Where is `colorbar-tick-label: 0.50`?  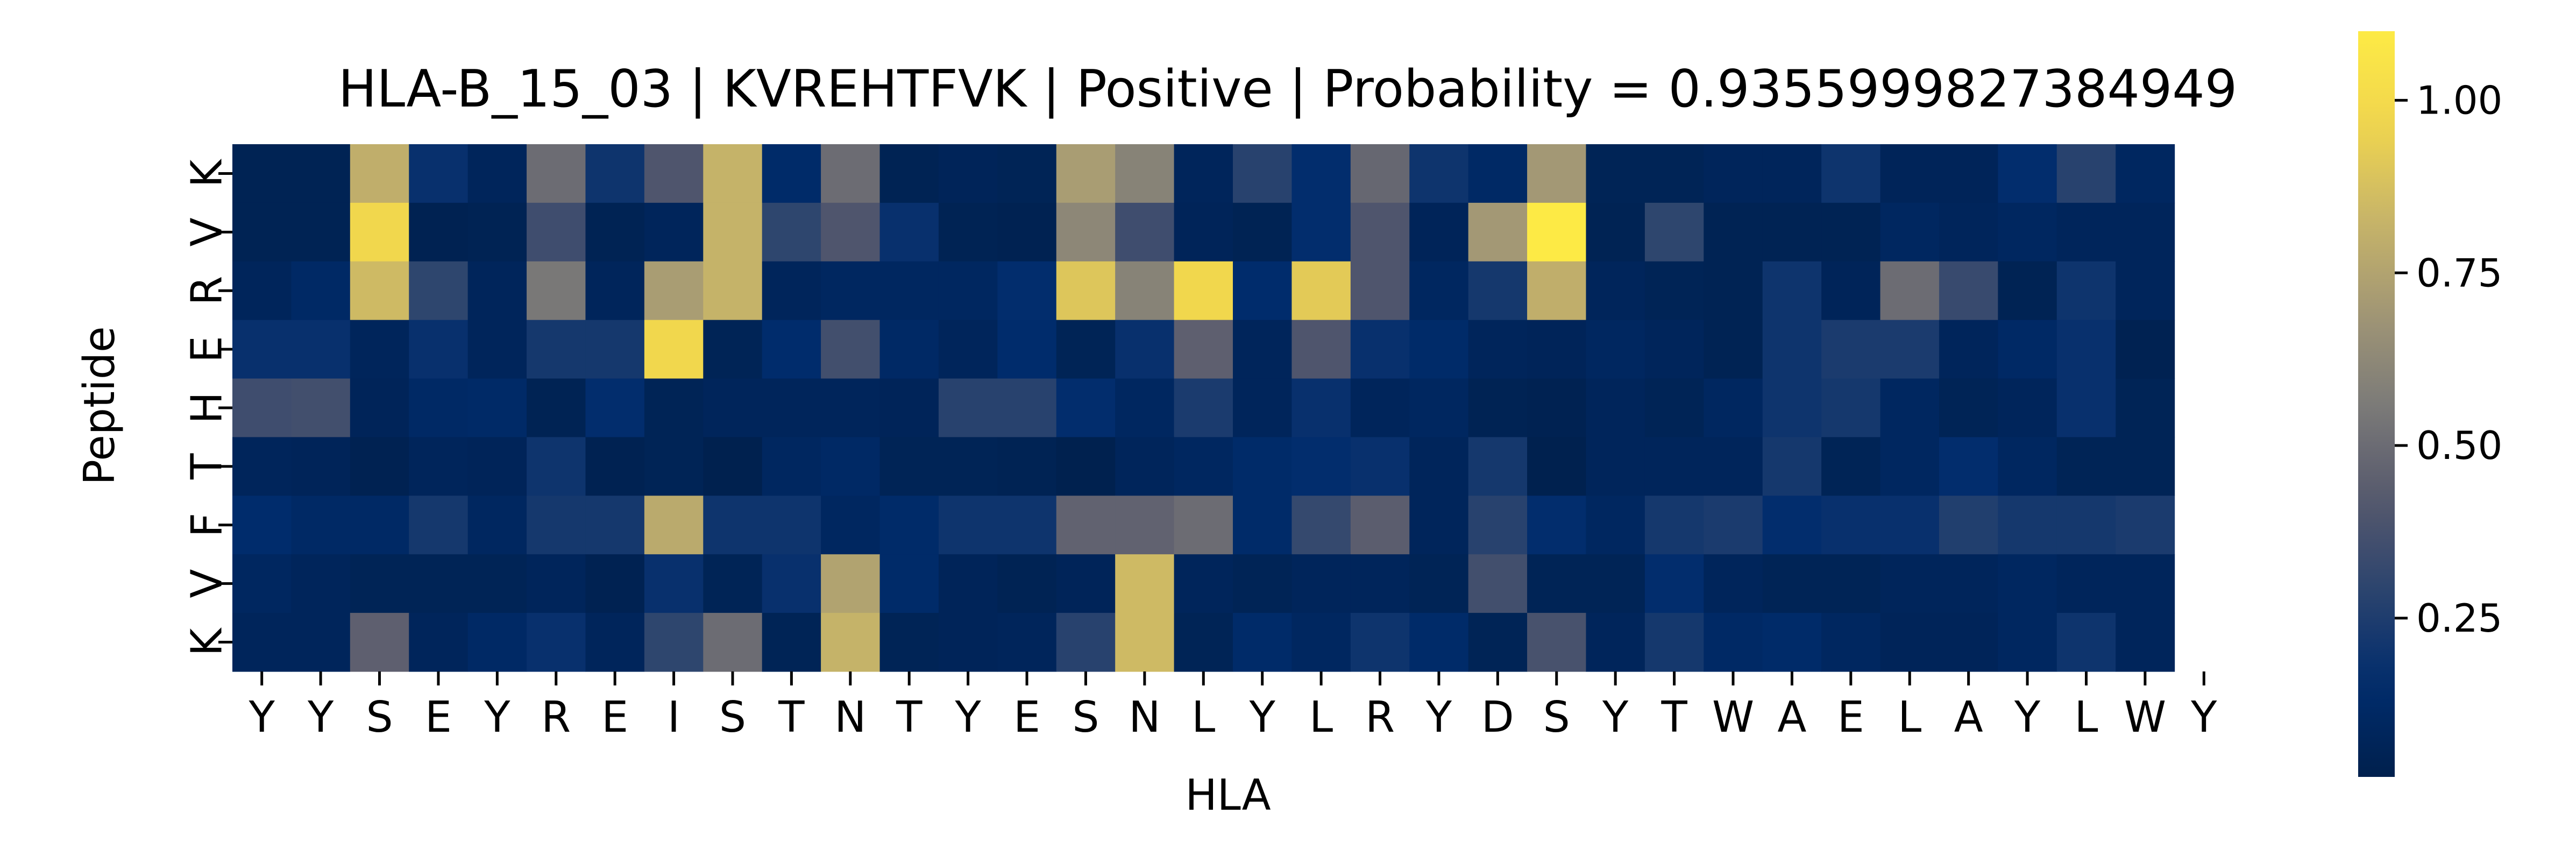
colorbar-tick-label: 0.50 is located at coordinates (2459, 445).